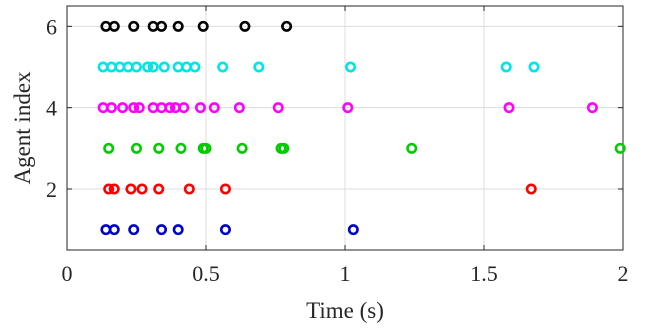 The width and height of the screenshot is (651, 332). Describe the element at coordinates (623, 273) in the screenshot. I see `x-tick-label: 2` at that location.